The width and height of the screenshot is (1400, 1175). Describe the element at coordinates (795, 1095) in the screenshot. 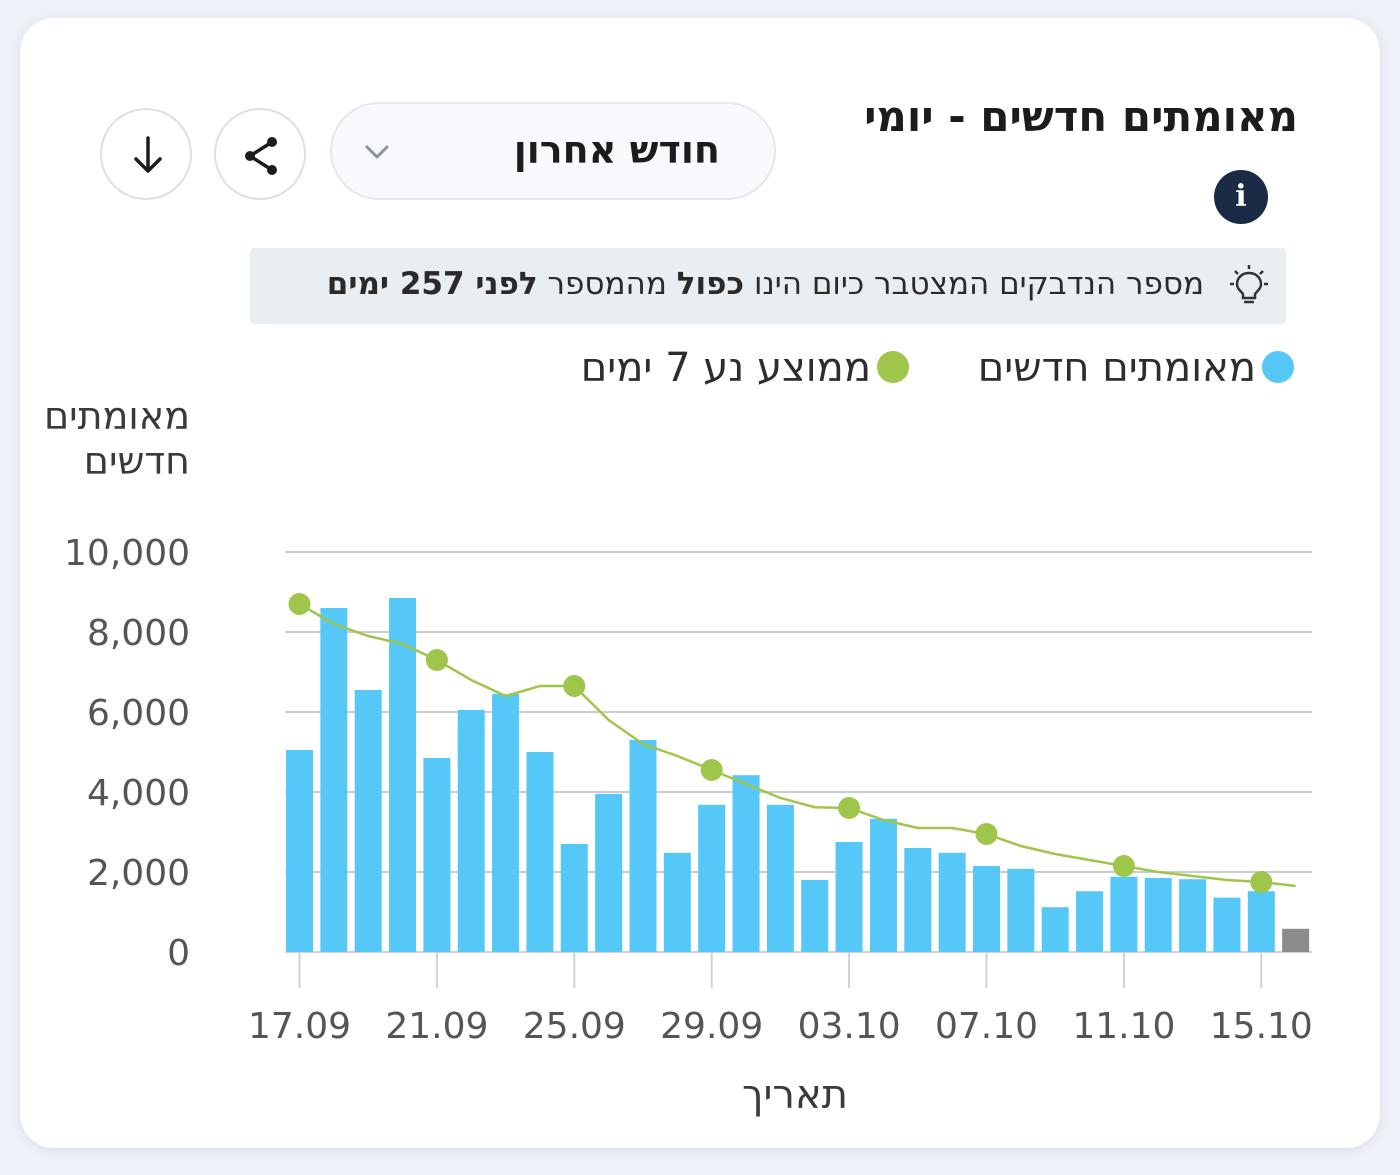

I see `x-axis-title: תאריך` at that location.